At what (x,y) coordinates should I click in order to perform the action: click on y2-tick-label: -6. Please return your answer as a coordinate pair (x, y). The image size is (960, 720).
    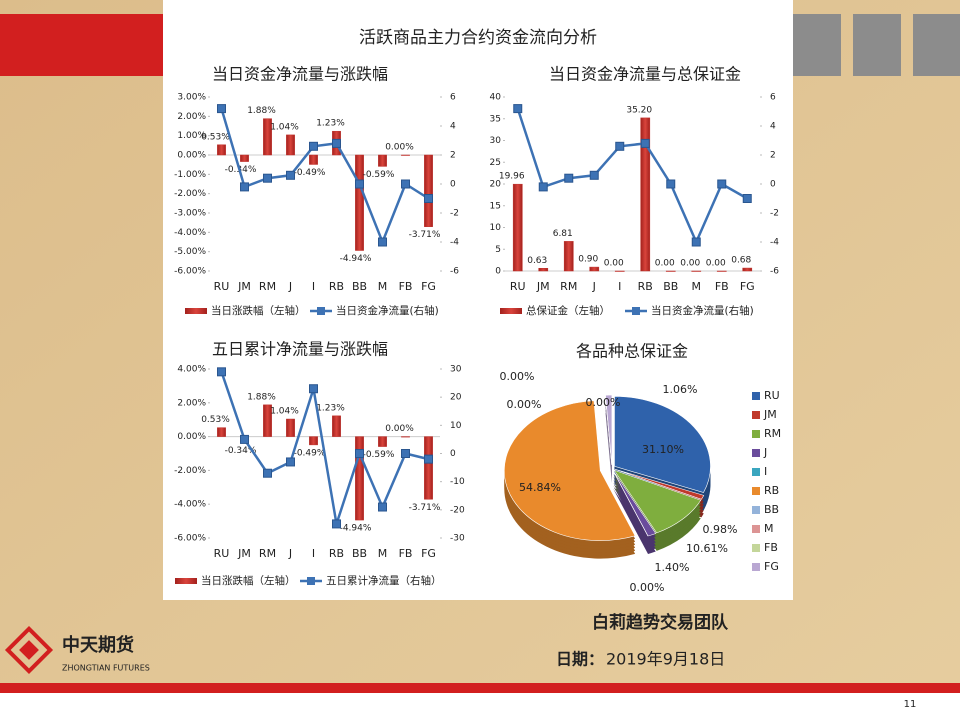
    Looking at the image, I should click on (774, 272).